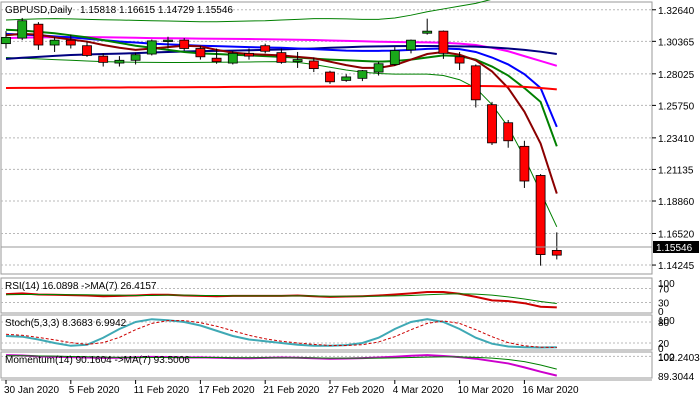 The height and width of the screenshot is (400, 700). What do you see at coordinates (226, 390) in the screenshot?
I see `date-tick-label: 17 Feb 2020` at bounding box center [226, 390].